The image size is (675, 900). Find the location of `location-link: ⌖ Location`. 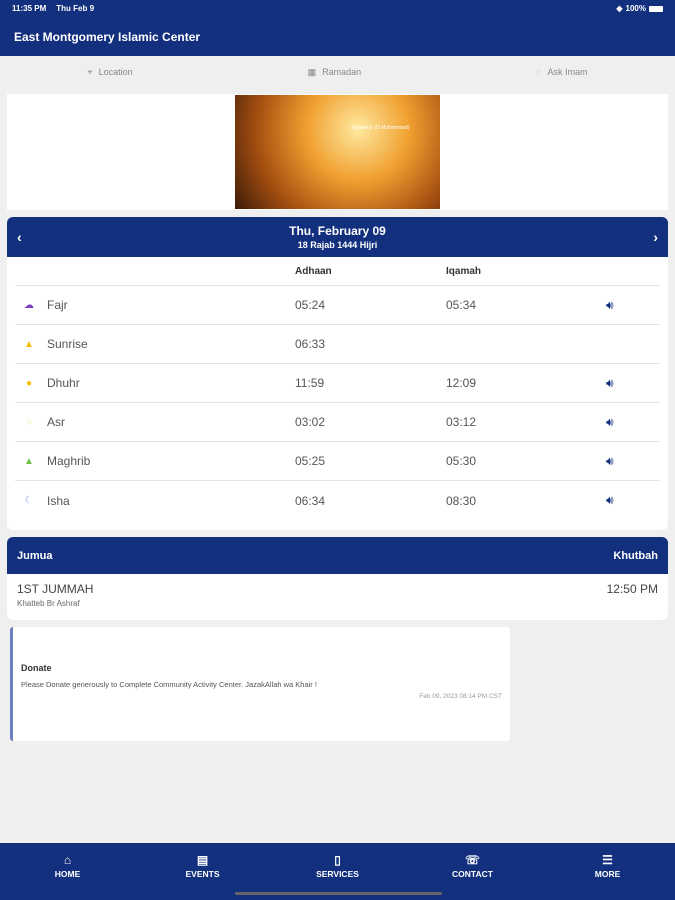

location-link: ⌖ Location is located at coordinates (109, 72).